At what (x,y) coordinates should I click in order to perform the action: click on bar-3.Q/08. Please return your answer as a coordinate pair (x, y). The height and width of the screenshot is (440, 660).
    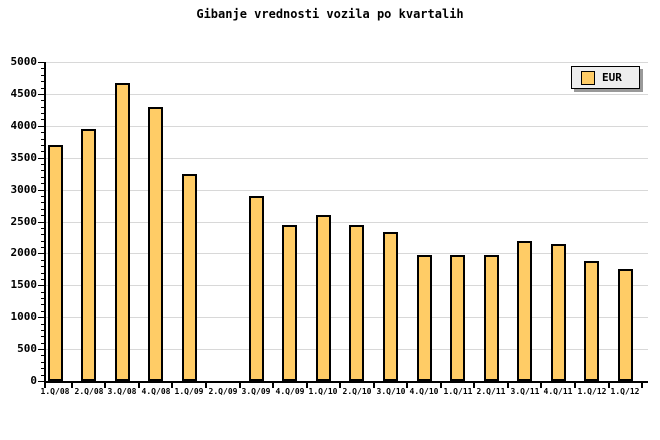
    Looking at the image, I should click on (122, 232).